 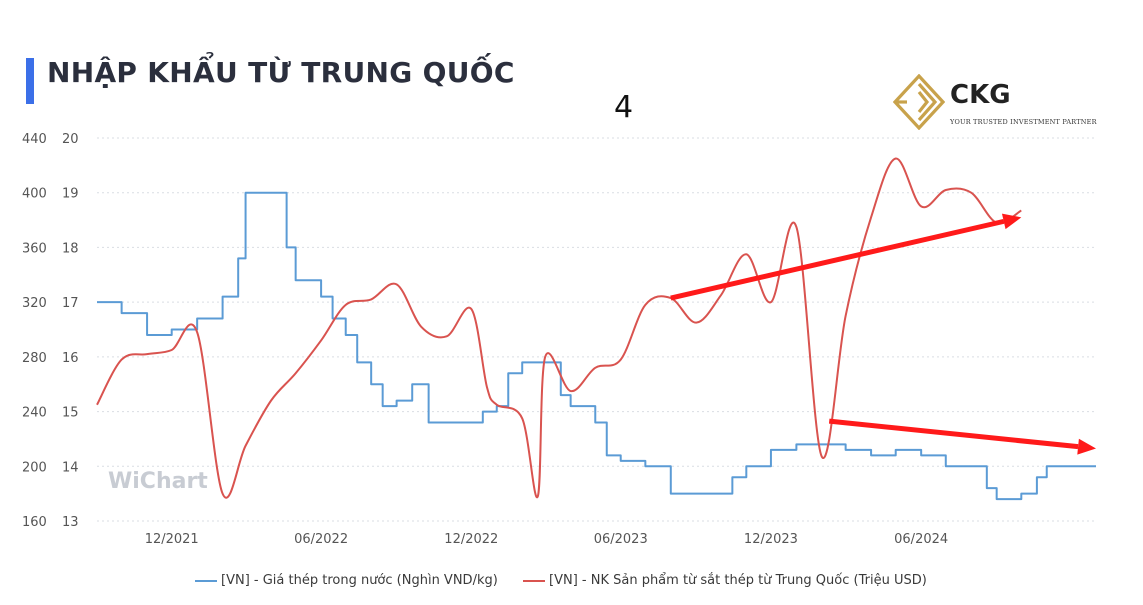 I want to click on x-axis-tick-label: 12/2021, so click(x=172, y=539).